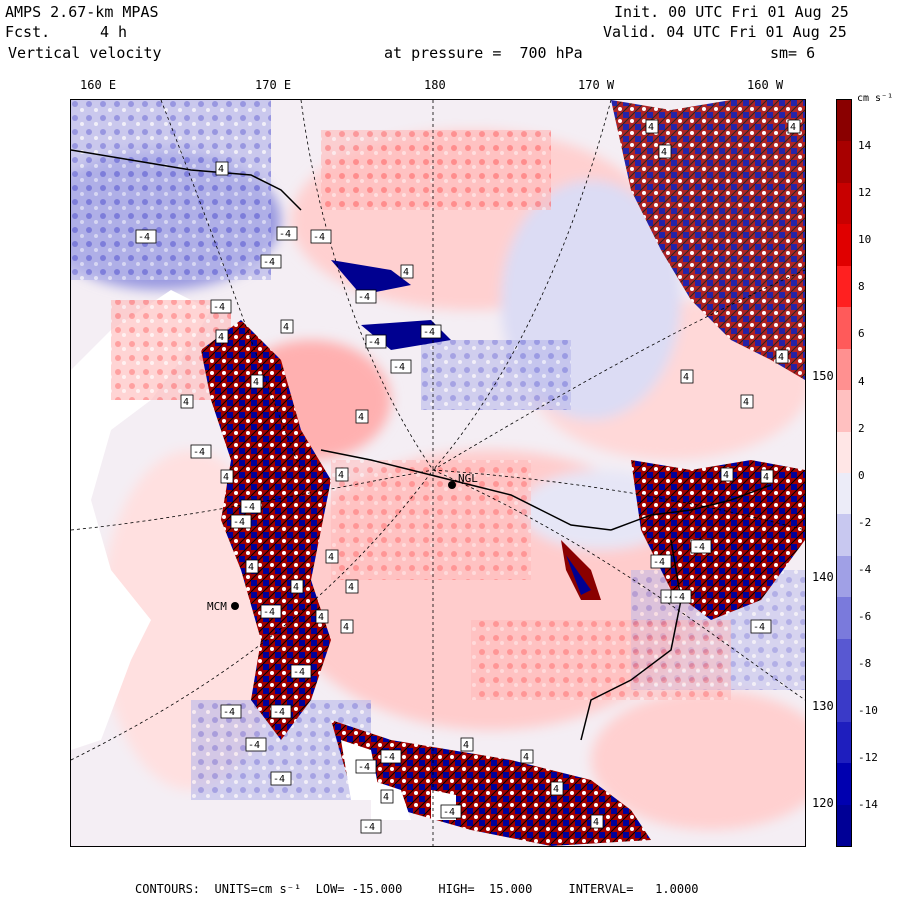  Describe the element at coordinates (483, 53) in the screenshot. I see `pressure-level: at pressure = 700 hPa` at that location.